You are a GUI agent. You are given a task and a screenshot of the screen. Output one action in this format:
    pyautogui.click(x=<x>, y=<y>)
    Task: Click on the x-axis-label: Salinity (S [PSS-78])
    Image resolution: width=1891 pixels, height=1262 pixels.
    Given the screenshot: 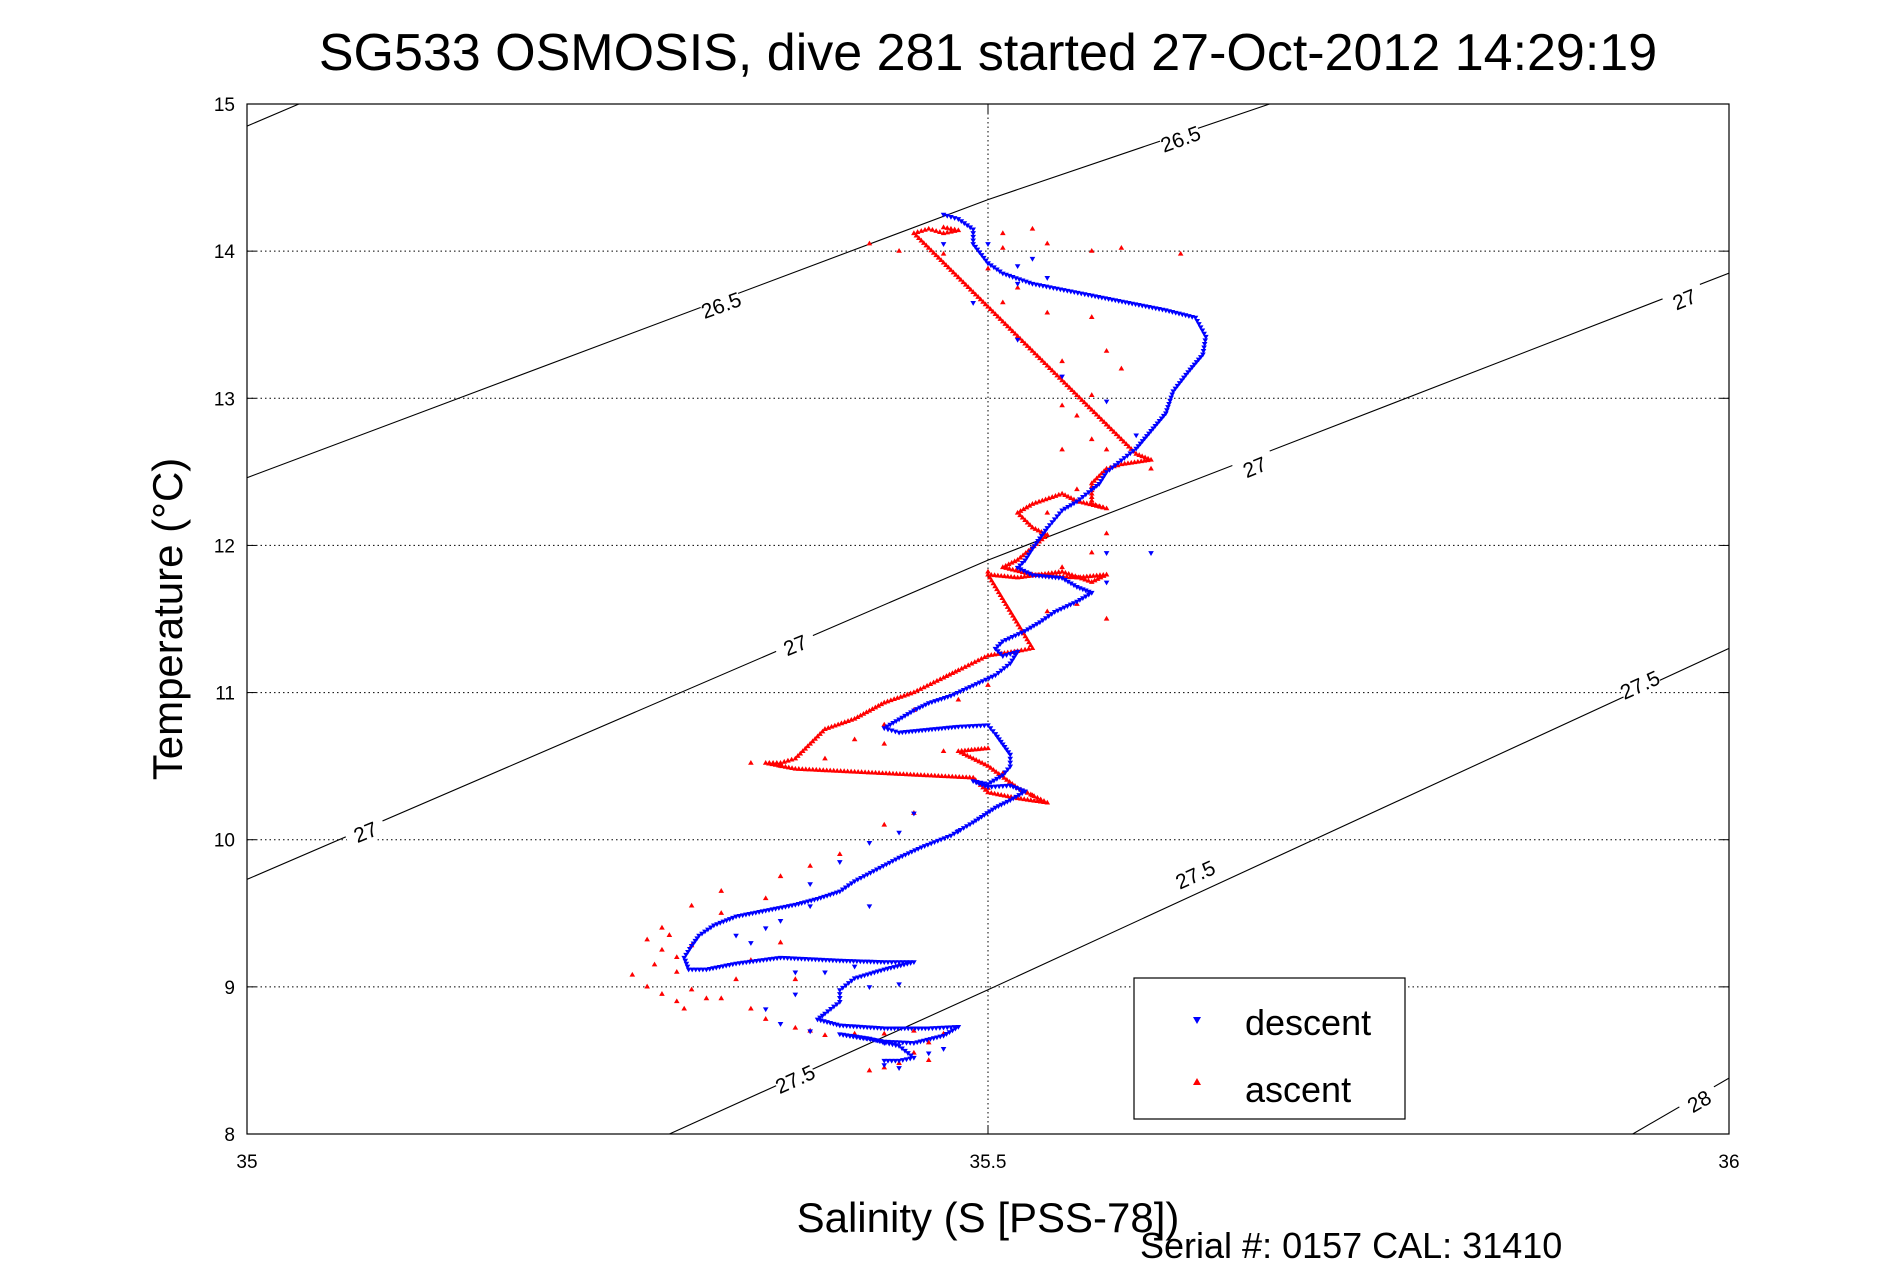 What is the action you would take?
    pyautogui.click(x=988, y=1217)
    